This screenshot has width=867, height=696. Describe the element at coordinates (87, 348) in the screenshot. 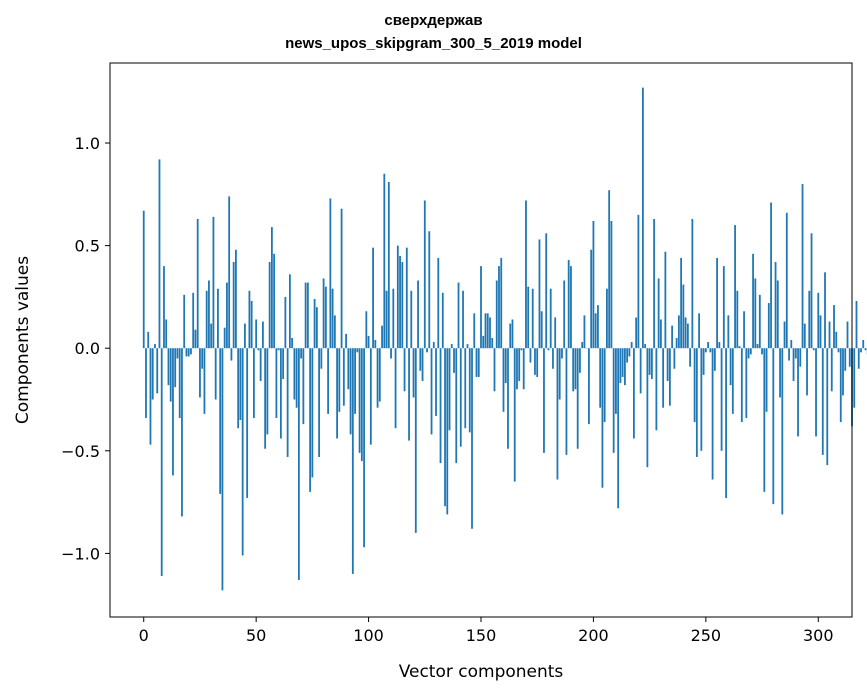

I see `y-tick-label: 0.0` at that location.